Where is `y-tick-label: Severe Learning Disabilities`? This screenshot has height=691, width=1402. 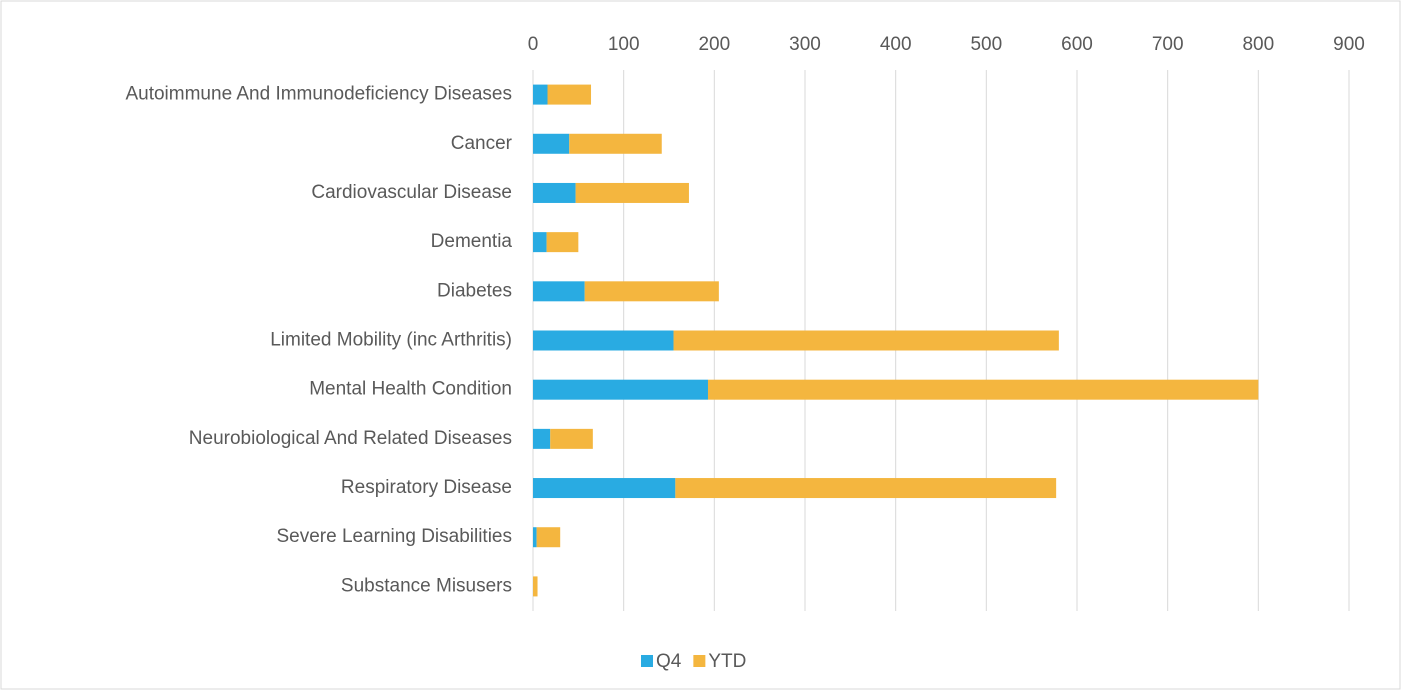 y-tick-label: Severe Learning Disabilities is located at coordinates (394, 536).